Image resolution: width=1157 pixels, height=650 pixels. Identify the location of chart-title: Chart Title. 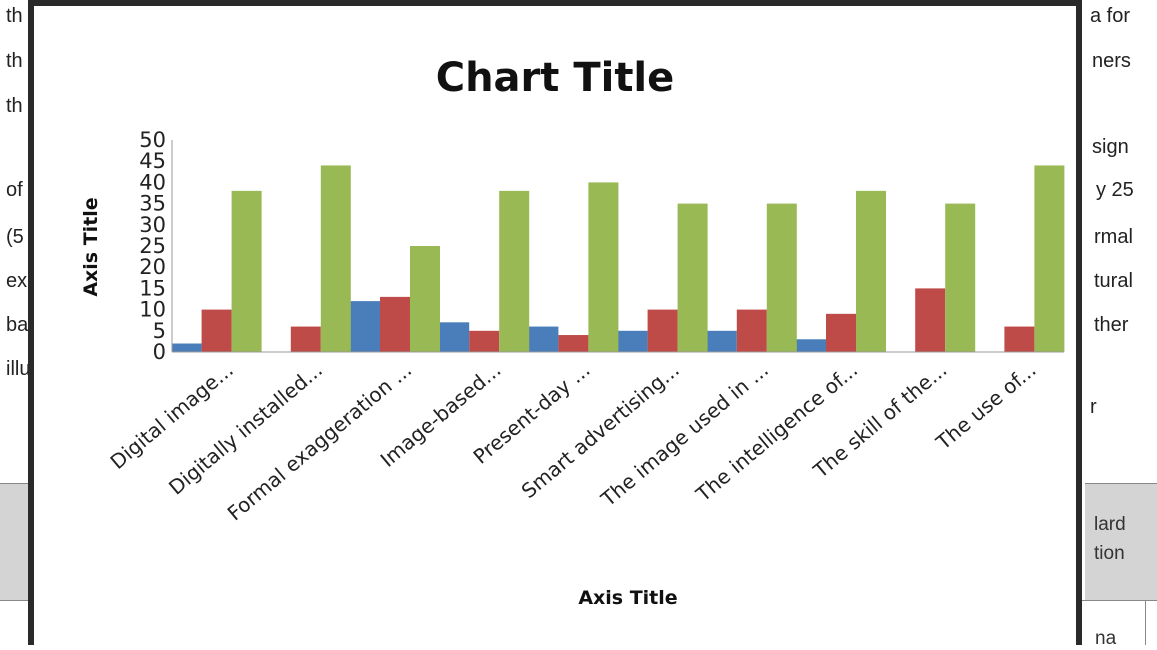
(555, 78).